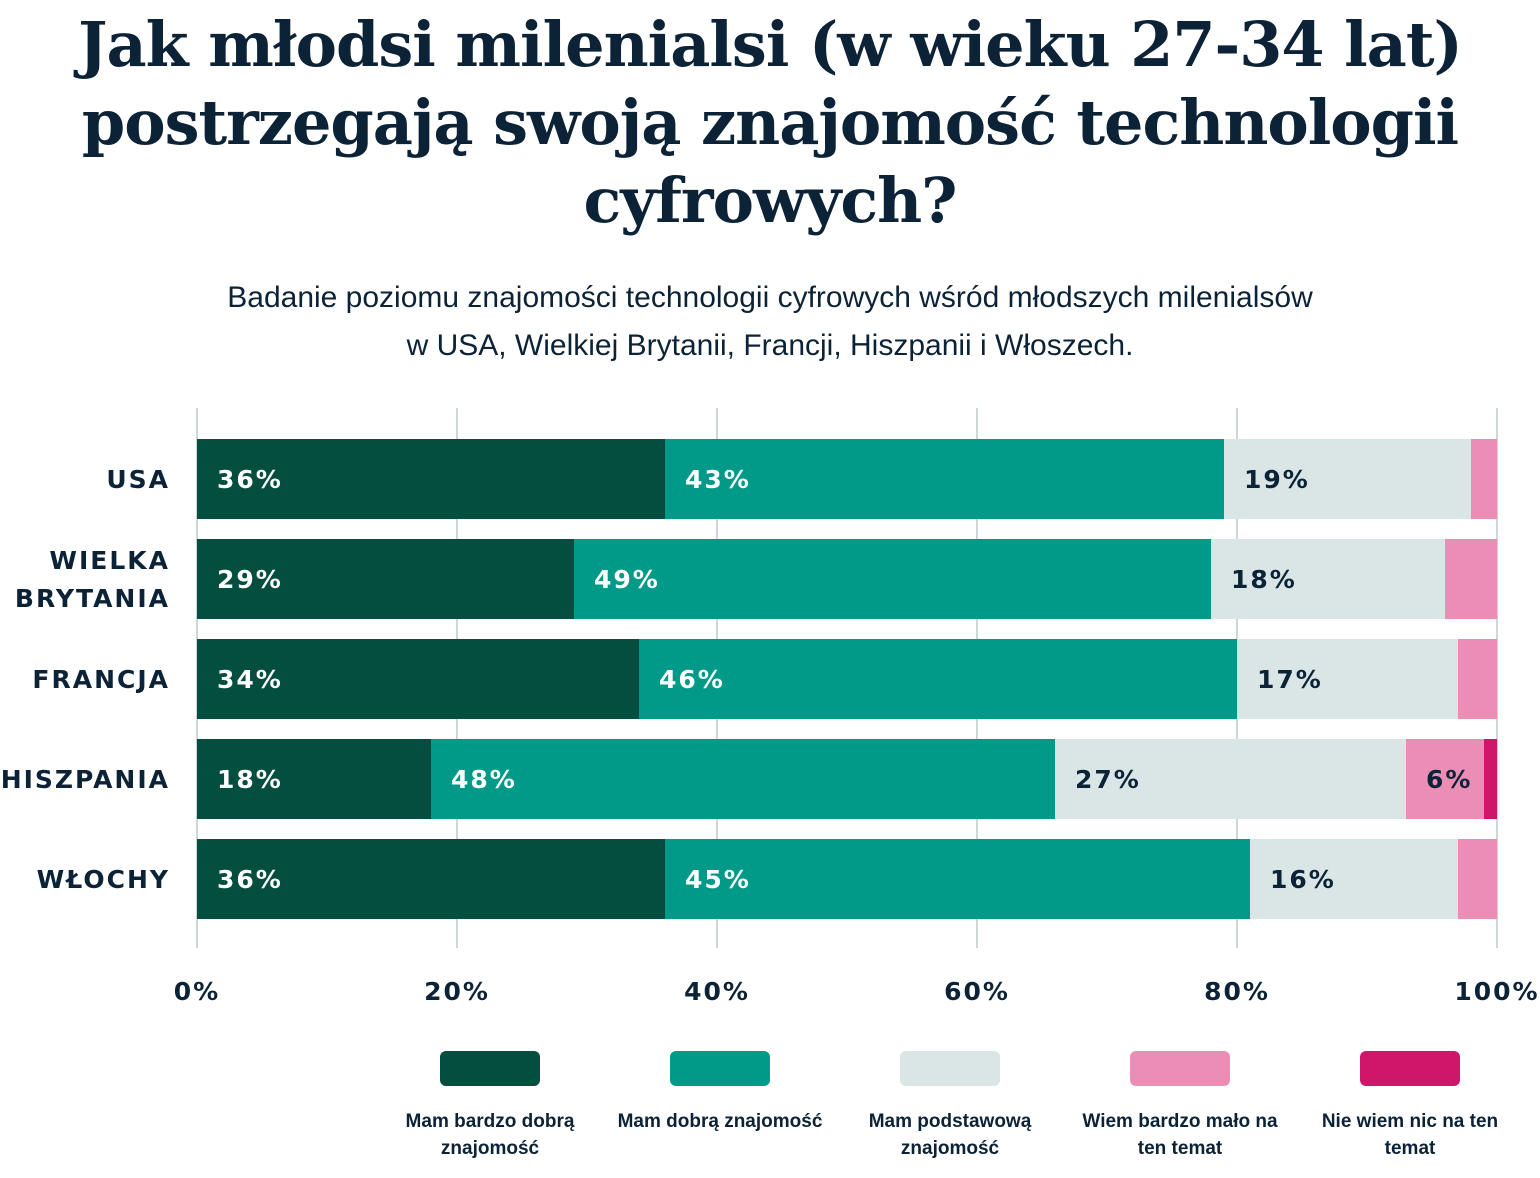  Describe the element at coordinates (1303, 879) in the screenshot. I see `data-label: 16%` at that location.